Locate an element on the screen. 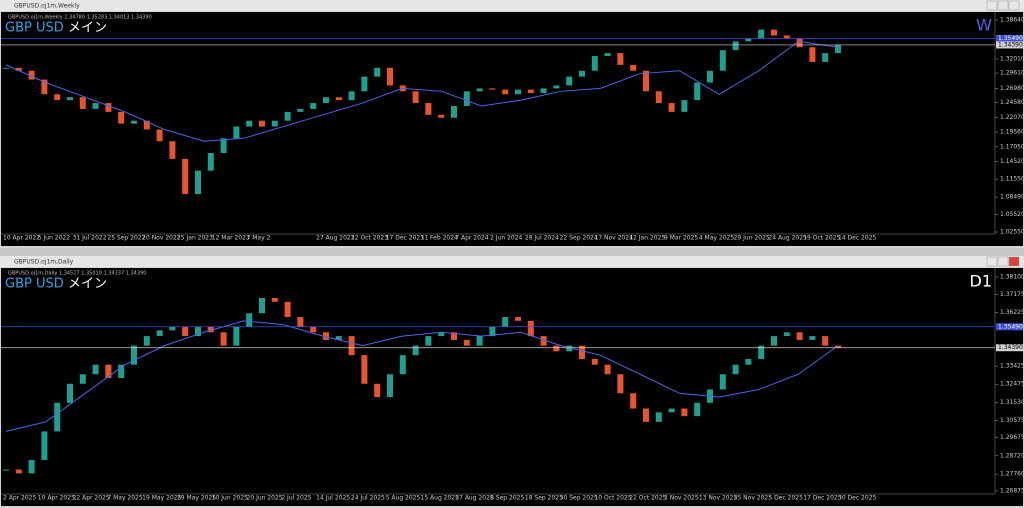 Image resolution: width=1024 pixels, height=508 pixels. x-tick-label: 27 Aug 2025 is located at coordinates (474, 498).